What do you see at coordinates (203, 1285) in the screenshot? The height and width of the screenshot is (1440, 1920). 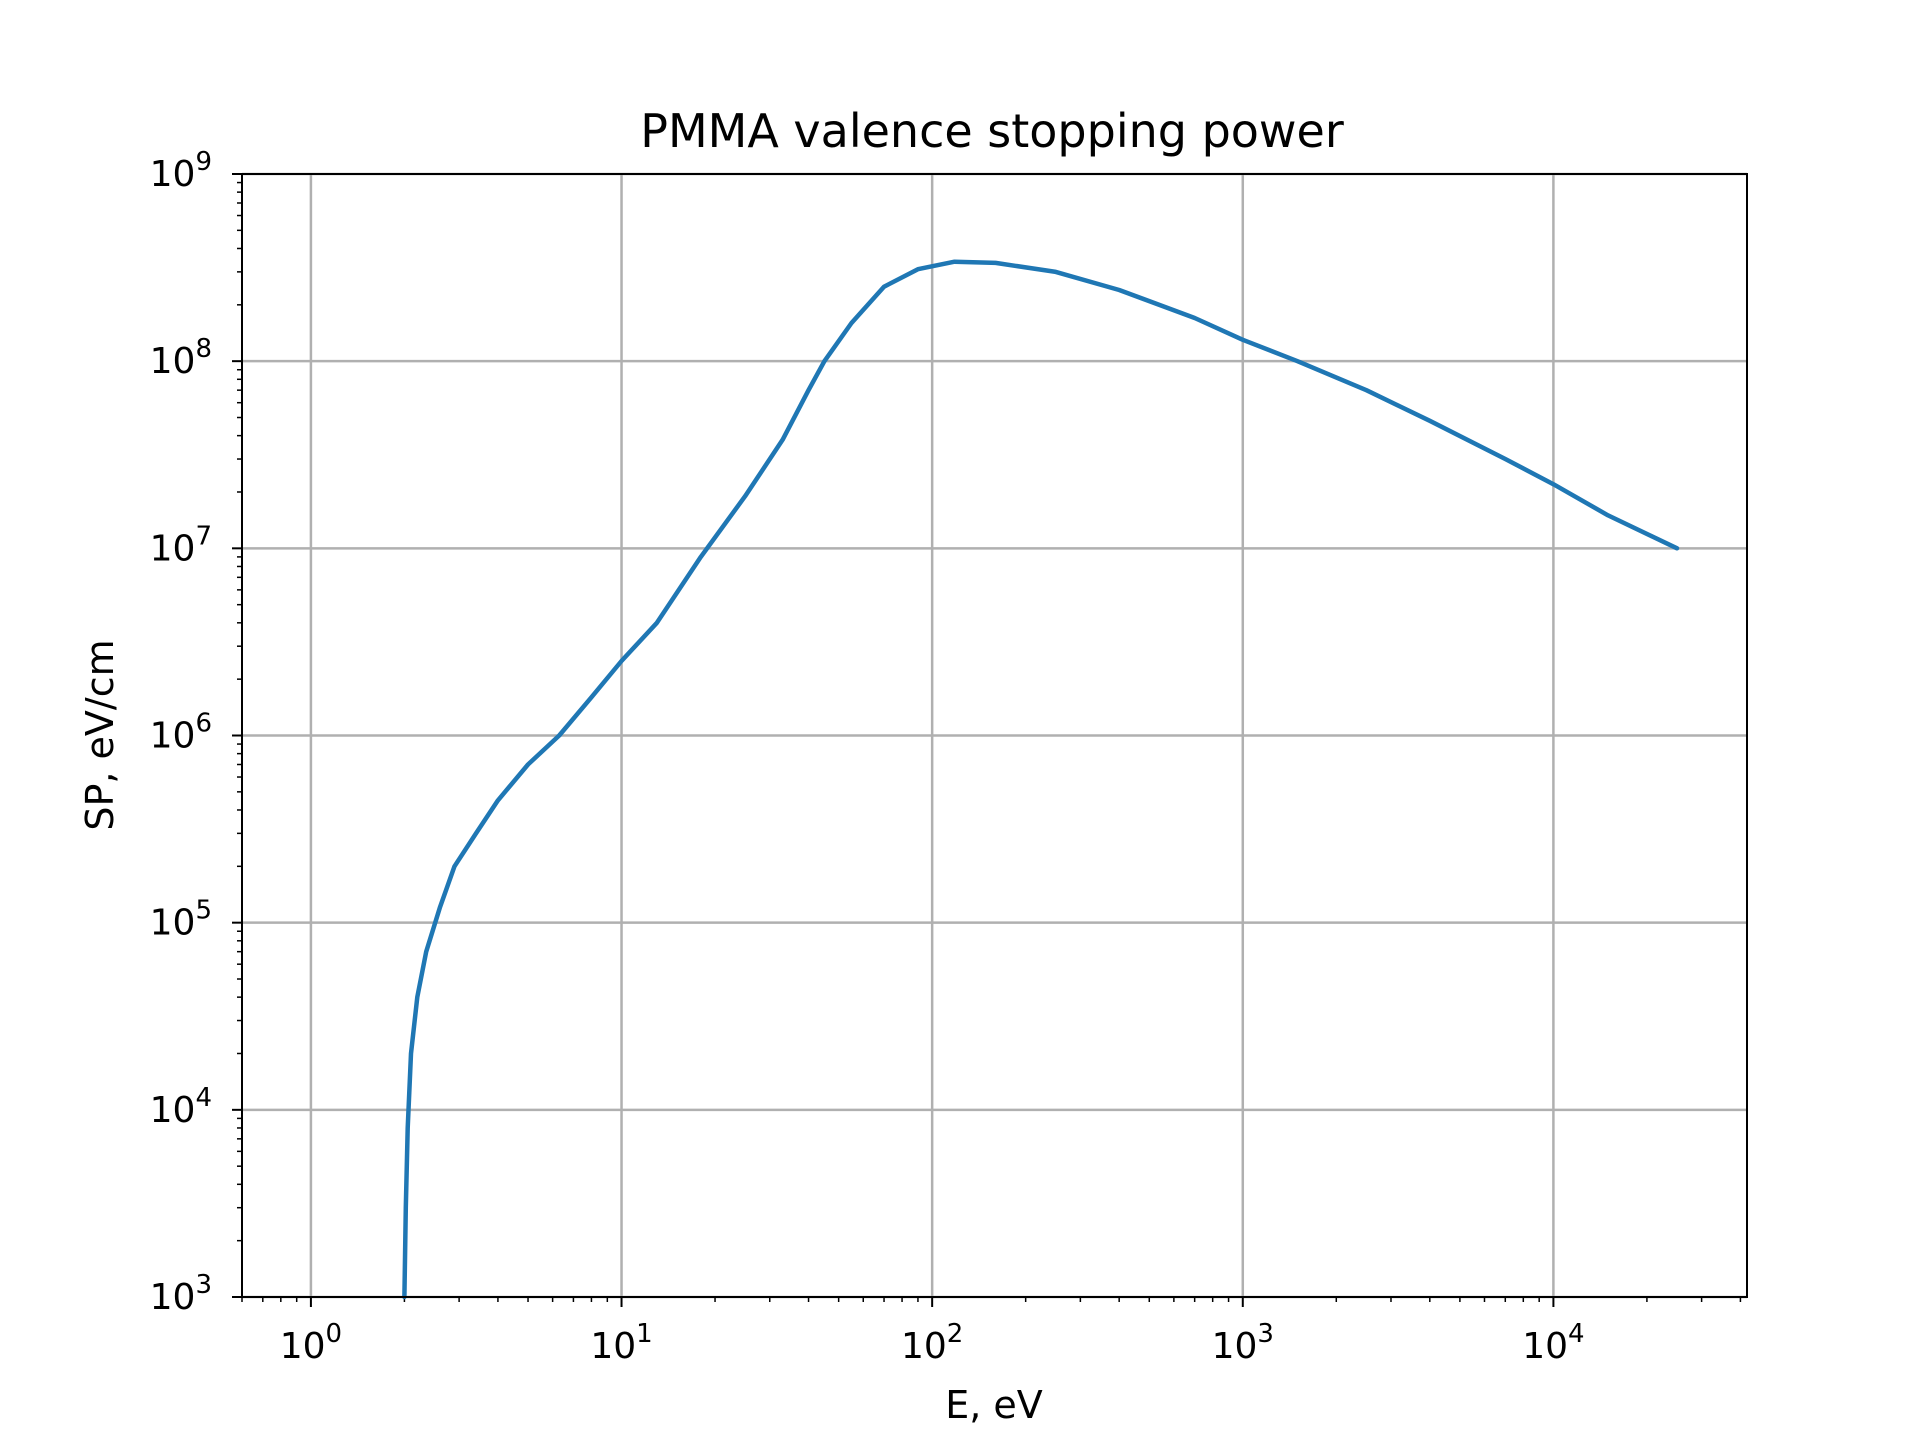 I see `y-tick-exponent: 3` at bounding box center [203, 1285].